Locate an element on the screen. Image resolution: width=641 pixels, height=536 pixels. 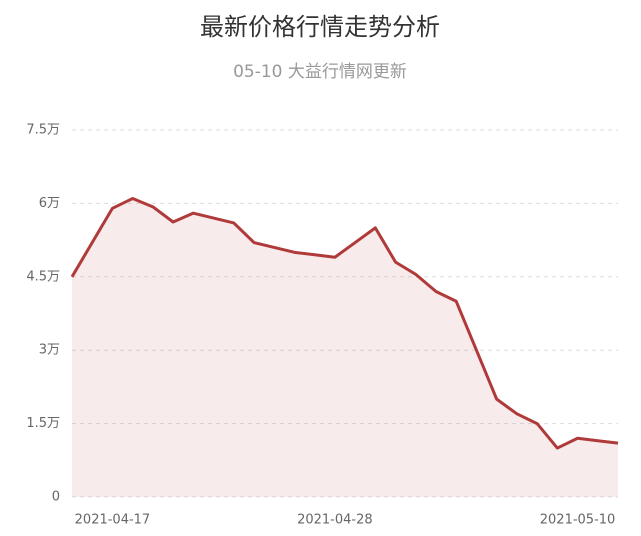
chart-subtitle: 05-10 大益行情网更新 is located at coordinates (320, 72).